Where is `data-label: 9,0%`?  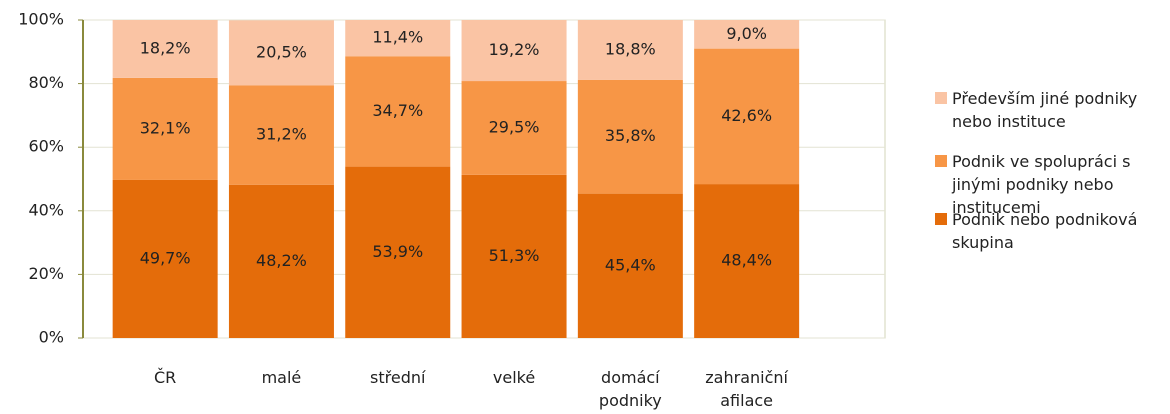 data-label: 9,0% is located at coordinates (746, 33).